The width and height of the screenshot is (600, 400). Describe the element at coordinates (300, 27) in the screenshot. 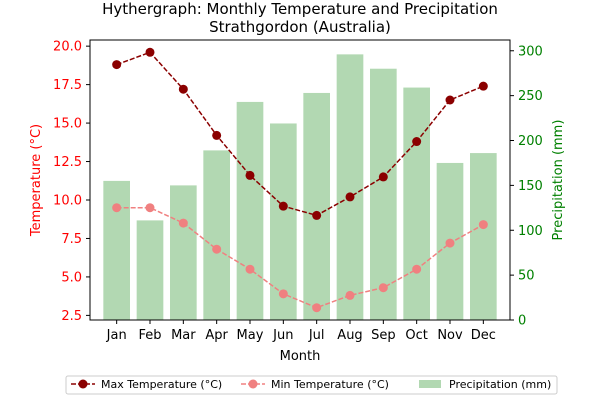

I see `chart-subtitle: Strathgordon (Australia)` at that location.